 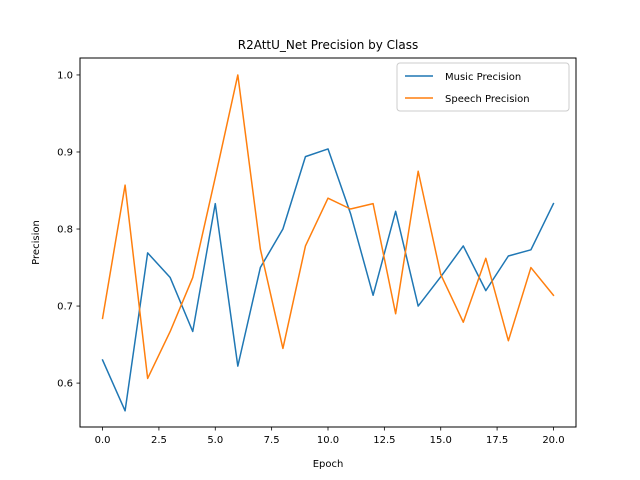 I want to click on x-tick-label: 10.0, so click(x=328, y=440).